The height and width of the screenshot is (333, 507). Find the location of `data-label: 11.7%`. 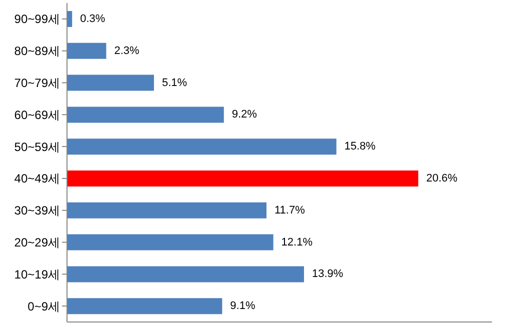

data-label: 11.7% is located at coordinates (290, 210).